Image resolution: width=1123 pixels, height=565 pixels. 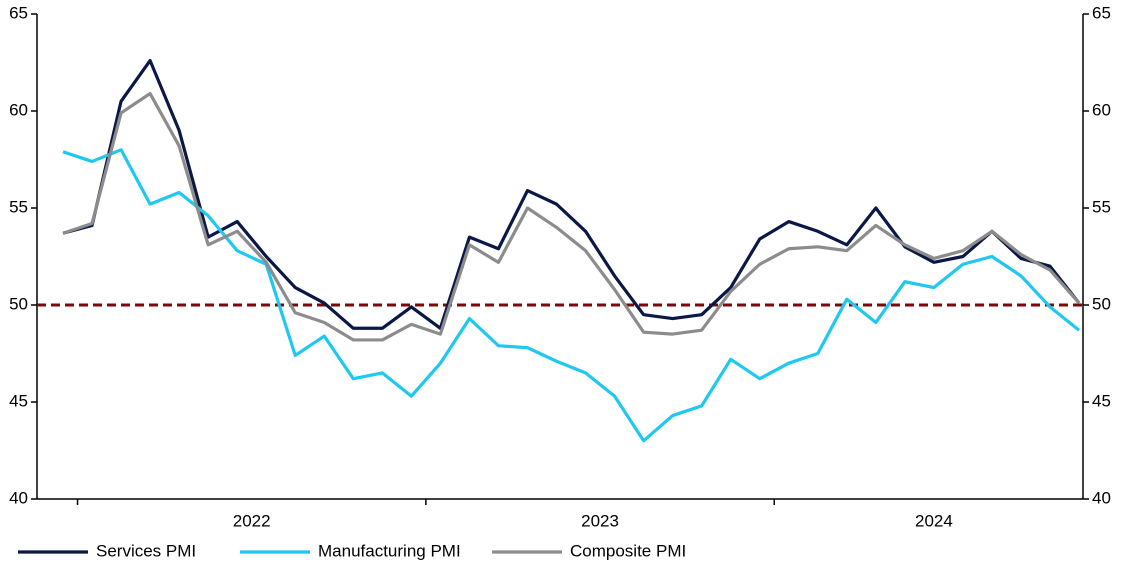 I want to click on y2-tick-label: 55, so click(x=1101, y=206).